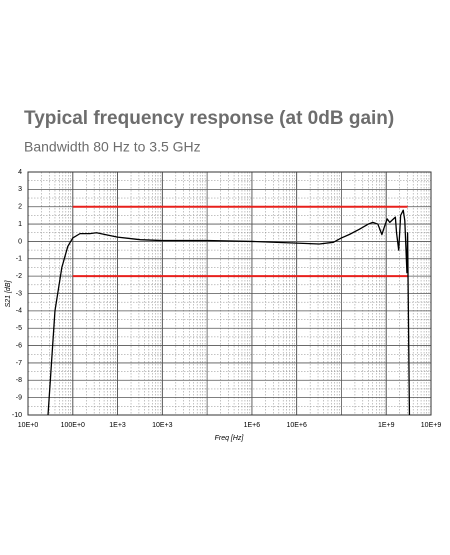 The width and height of the screenshot is (450, 555). Describe the element at coordinates (252, 425) in the screenshot. I see `x-tick-label: 1E+6` at that location.